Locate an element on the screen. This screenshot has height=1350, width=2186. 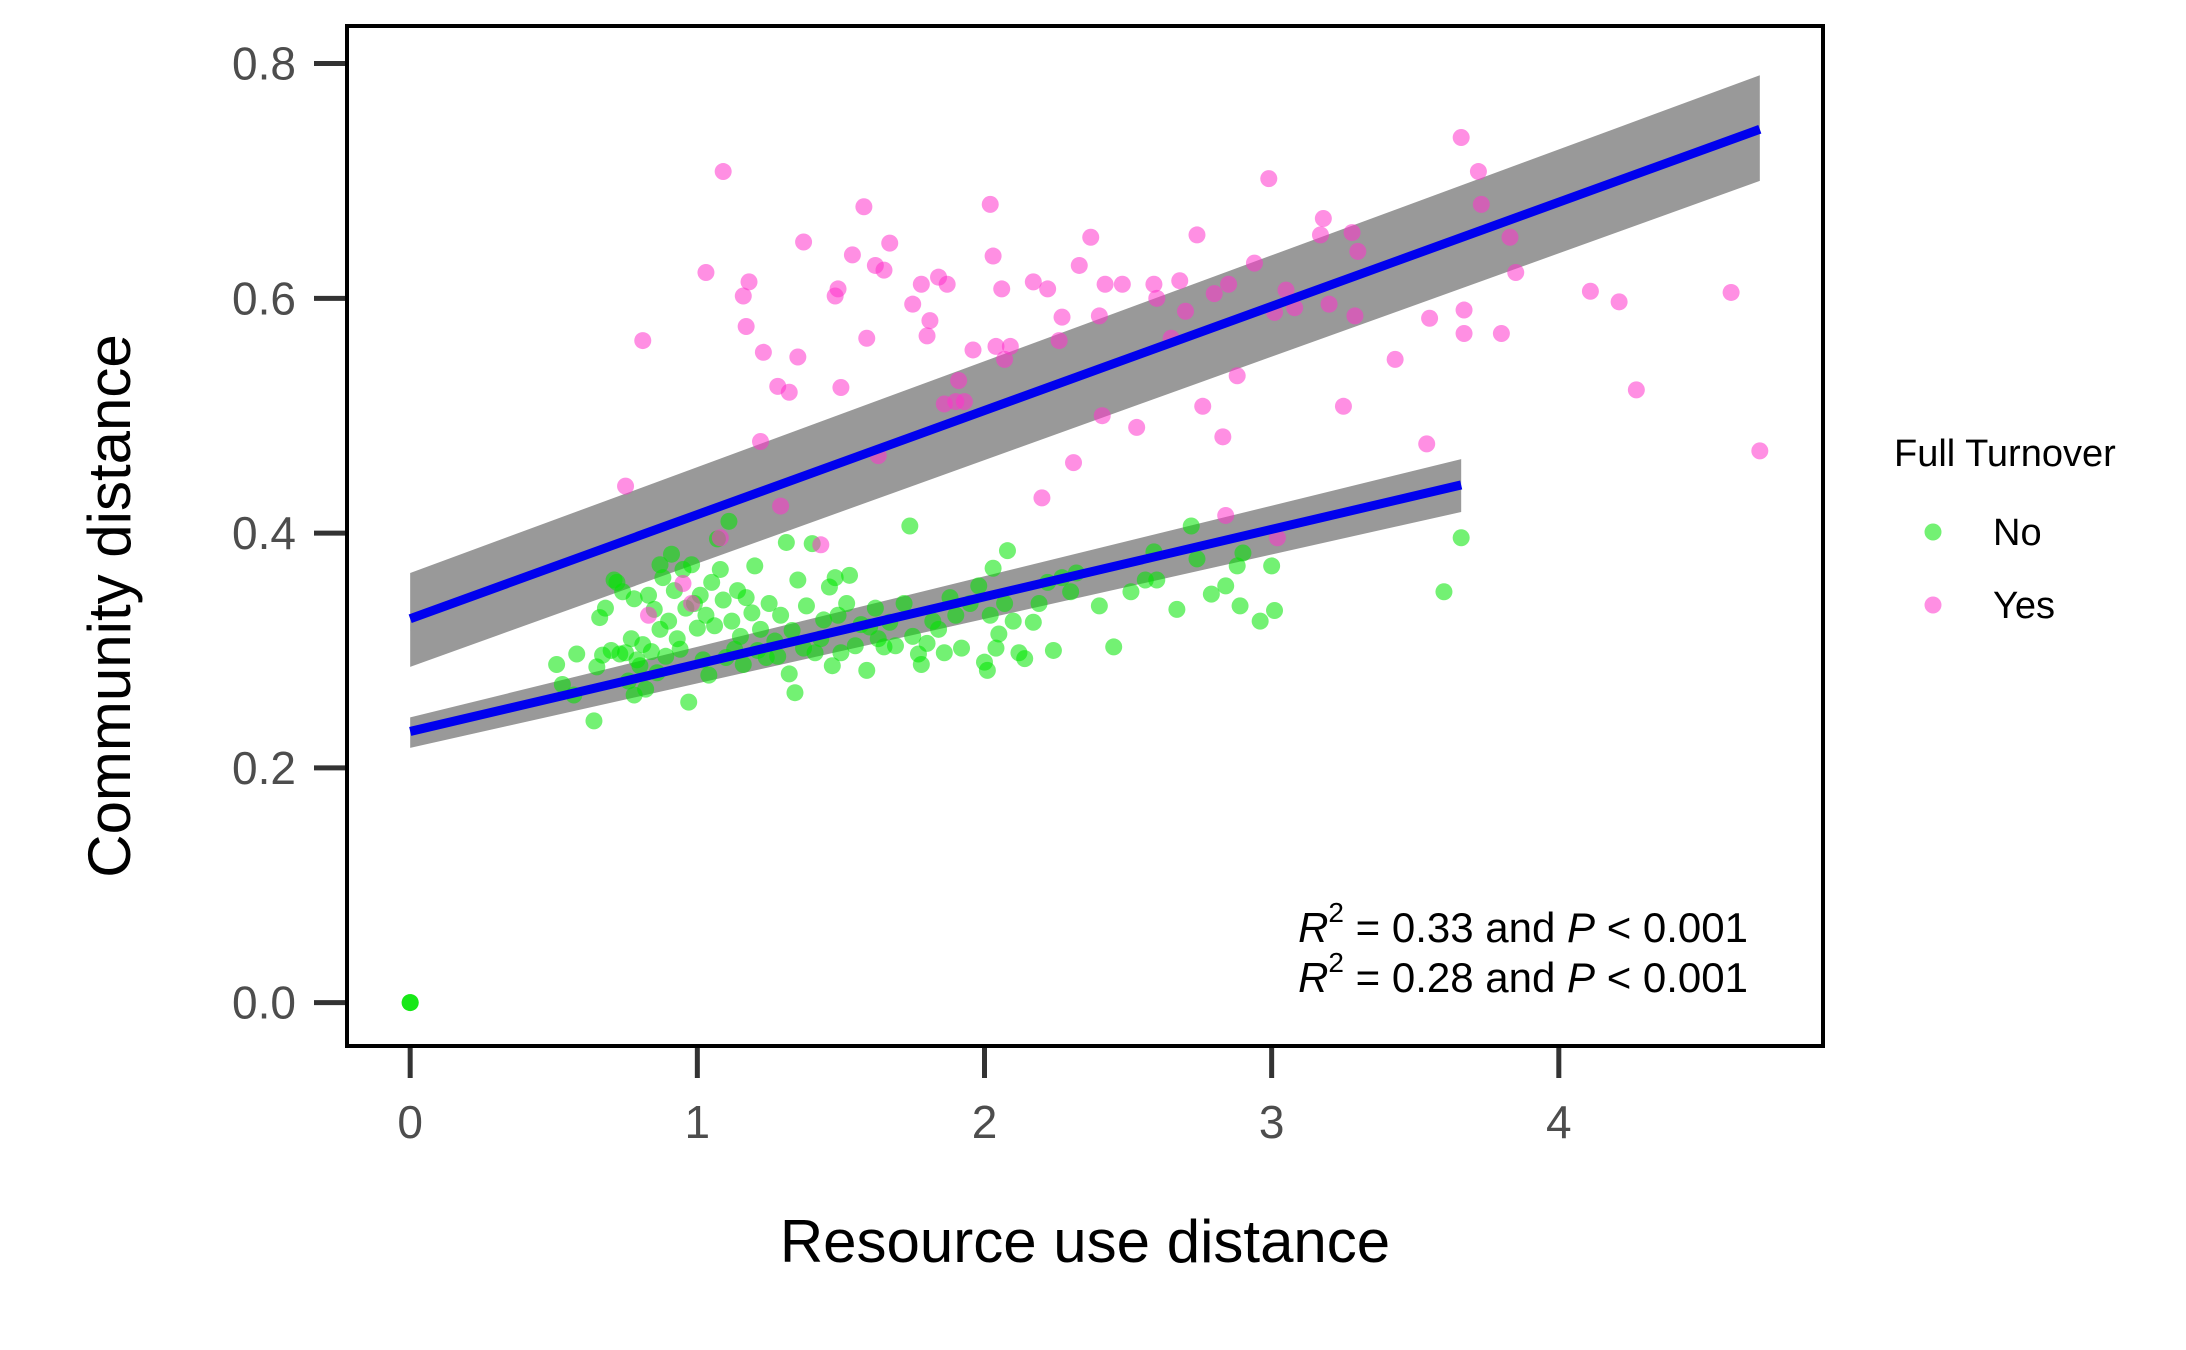
legend-key-yes is located at coordinates (1933, 605).